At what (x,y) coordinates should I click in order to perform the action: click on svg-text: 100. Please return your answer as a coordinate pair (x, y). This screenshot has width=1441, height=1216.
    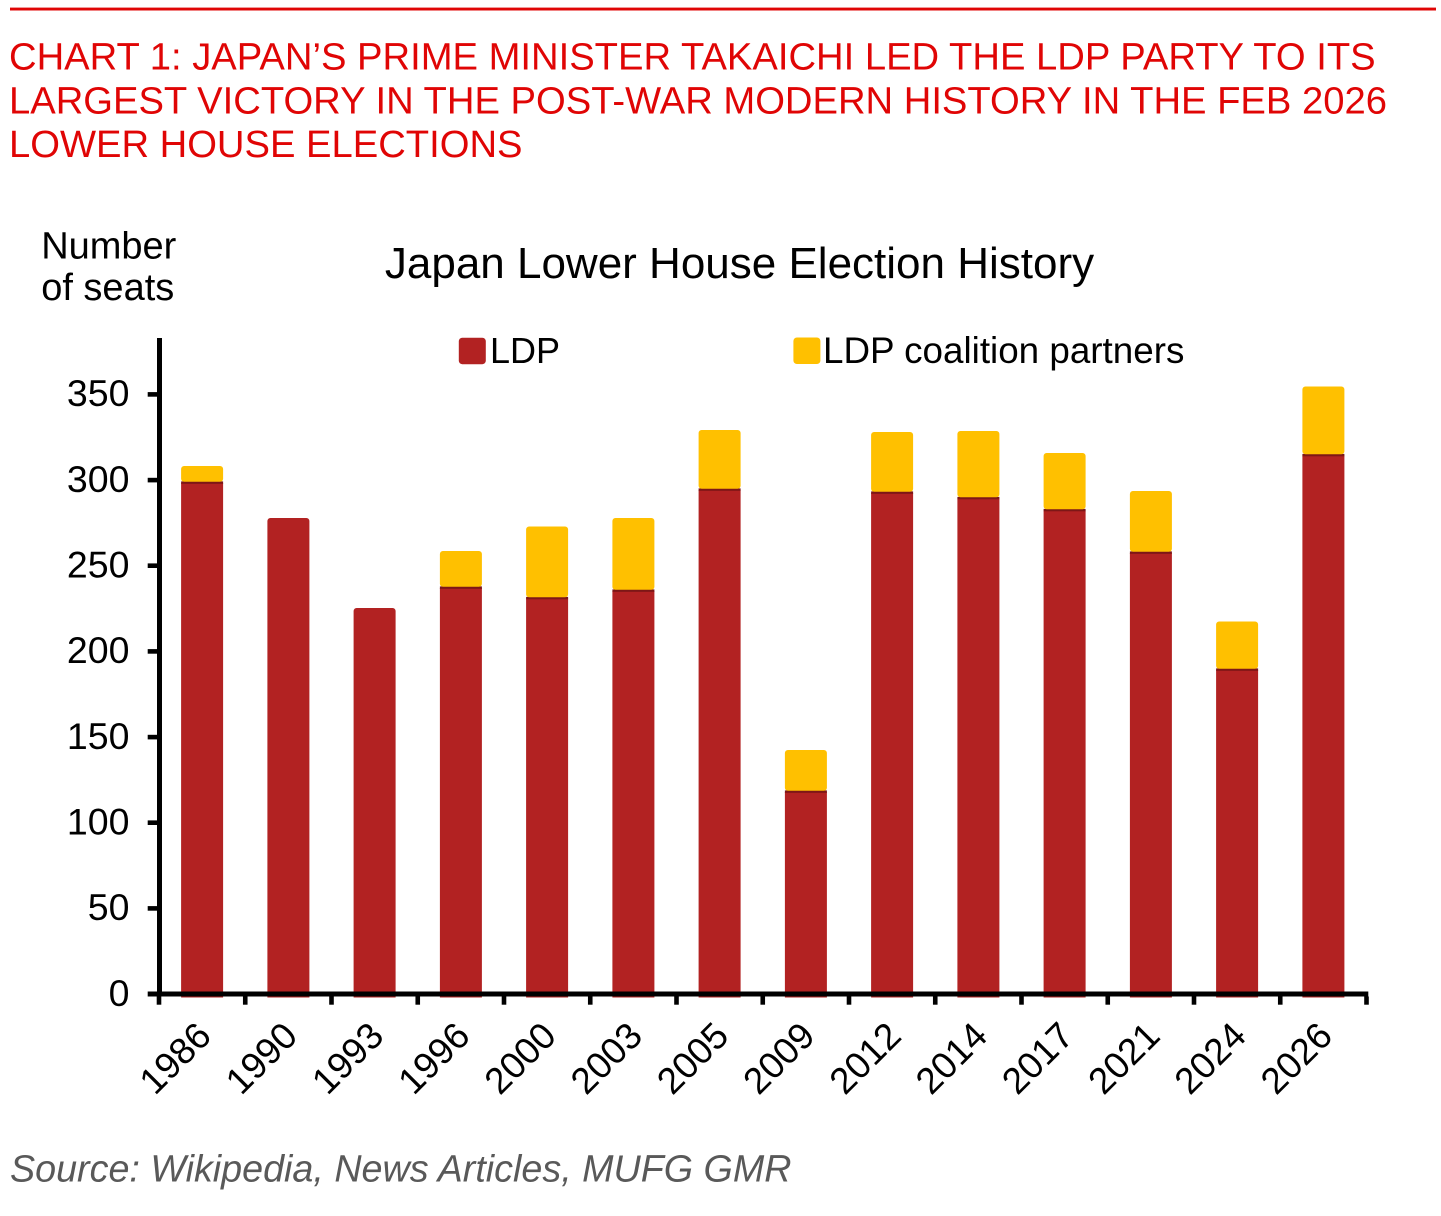
    Looking at the image, I should click on (98, 821).